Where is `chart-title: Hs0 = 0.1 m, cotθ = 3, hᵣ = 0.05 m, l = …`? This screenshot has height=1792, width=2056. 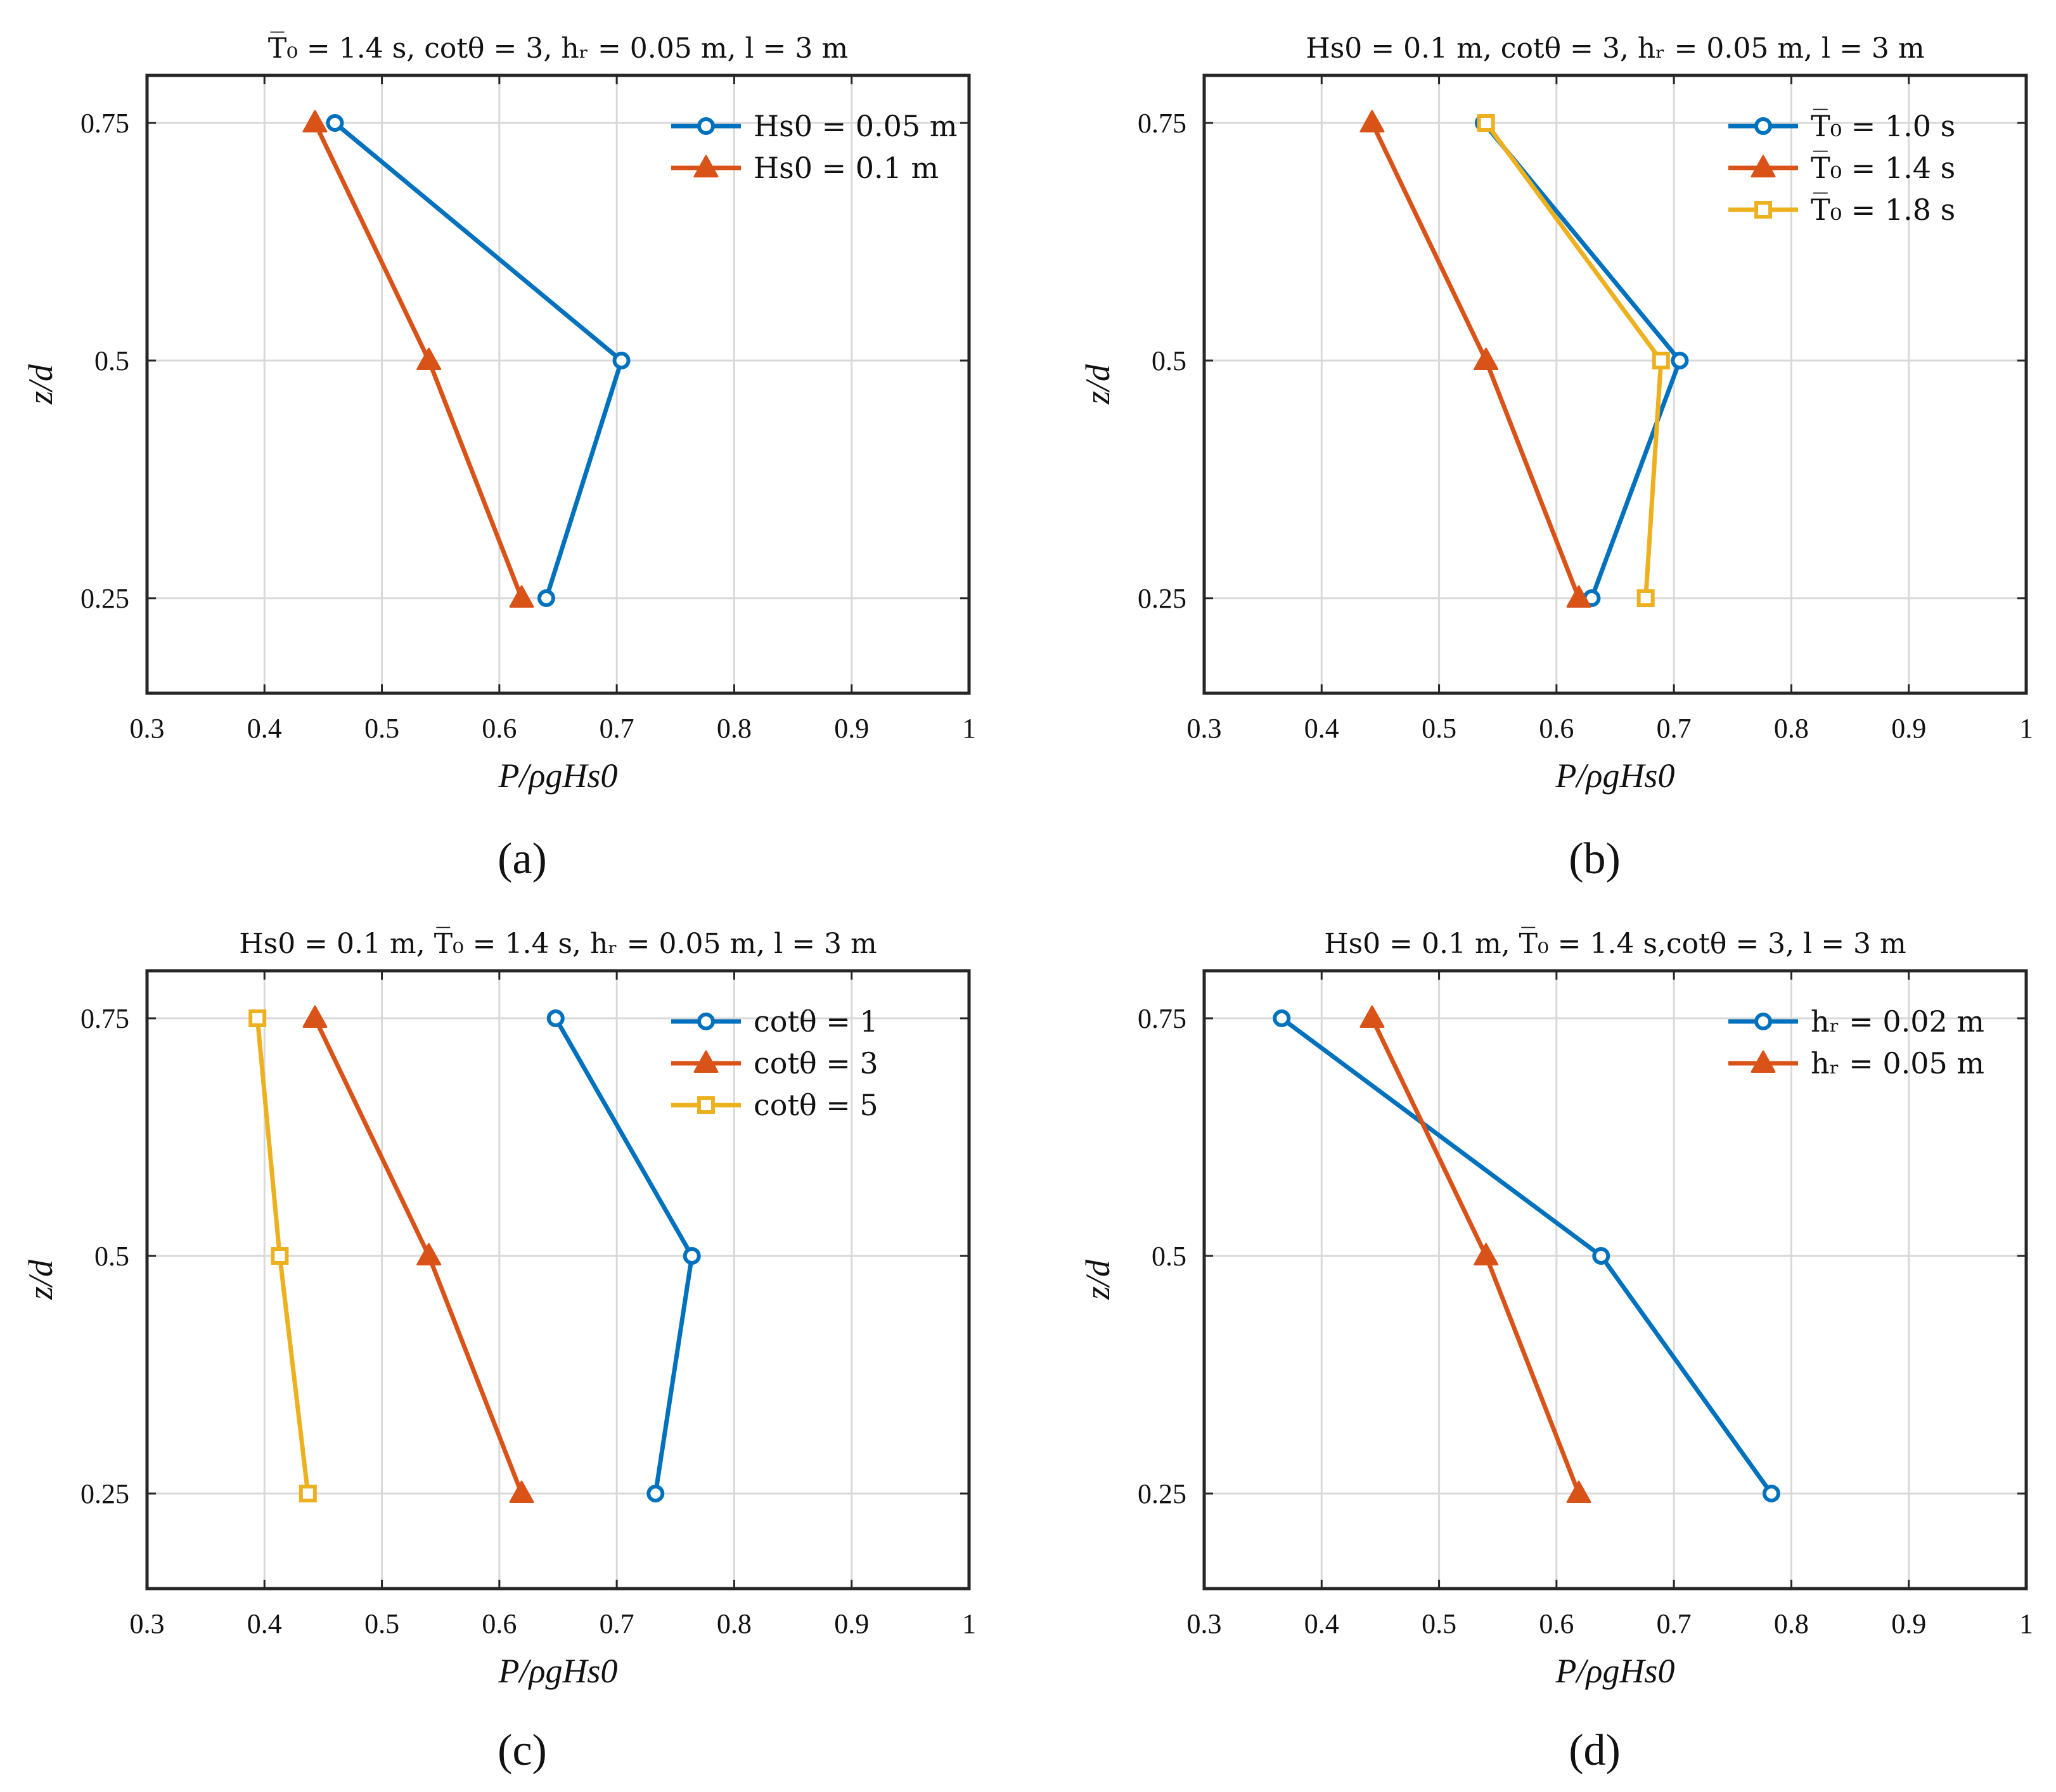 chart-title: Hs0 = 0.1 m, cotθ = 3, hᵣ = 0.05 m, l = … is located at coordinates (1615, 48).